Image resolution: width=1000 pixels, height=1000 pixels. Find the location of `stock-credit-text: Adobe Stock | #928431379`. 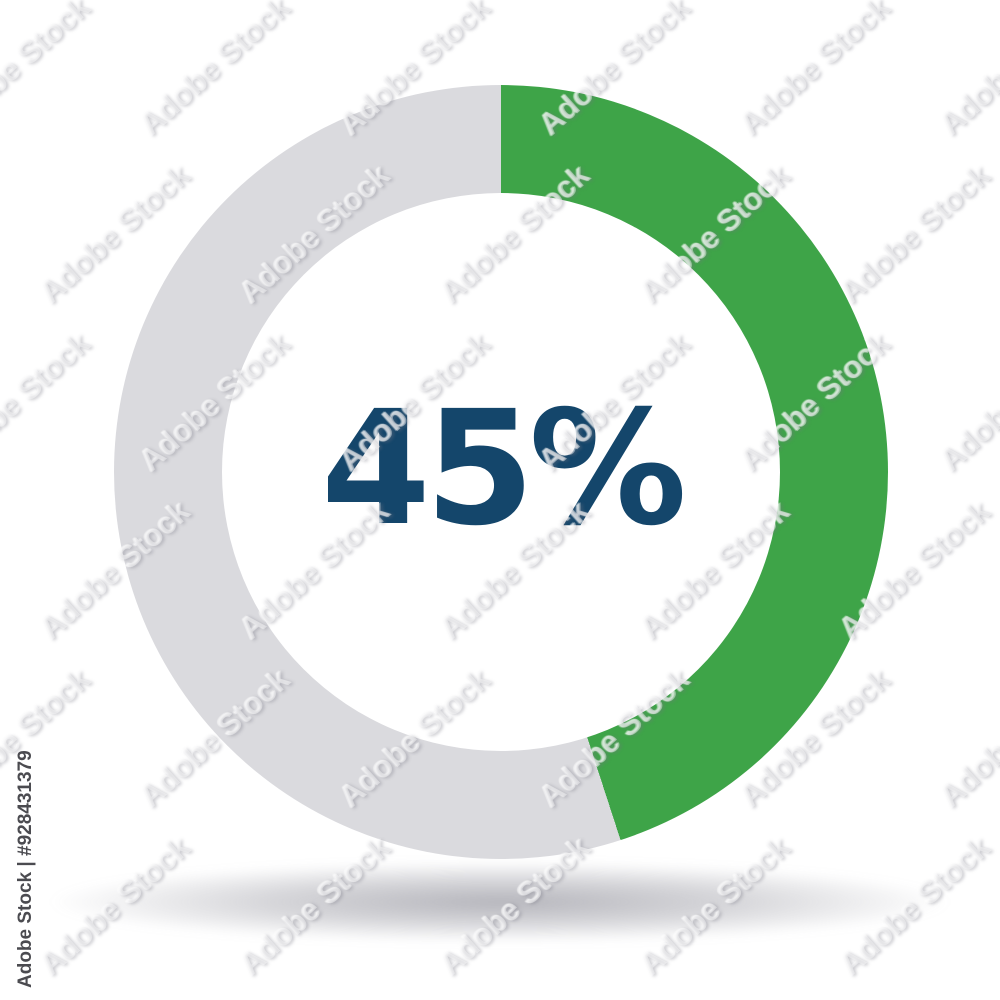

stock-credit-text: Adobe Stock | #928431379 is located at coordinates (25, 869).